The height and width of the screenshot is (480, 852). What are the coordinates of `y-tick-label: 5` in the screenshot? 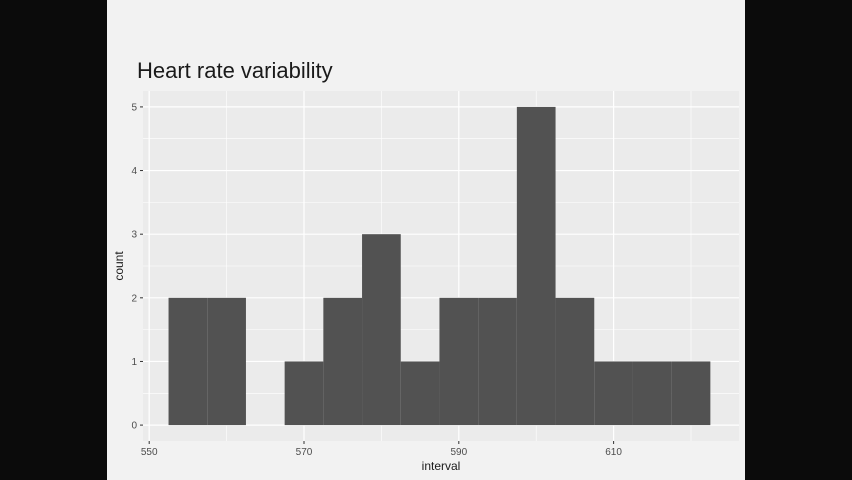 It's located at (134, 107).